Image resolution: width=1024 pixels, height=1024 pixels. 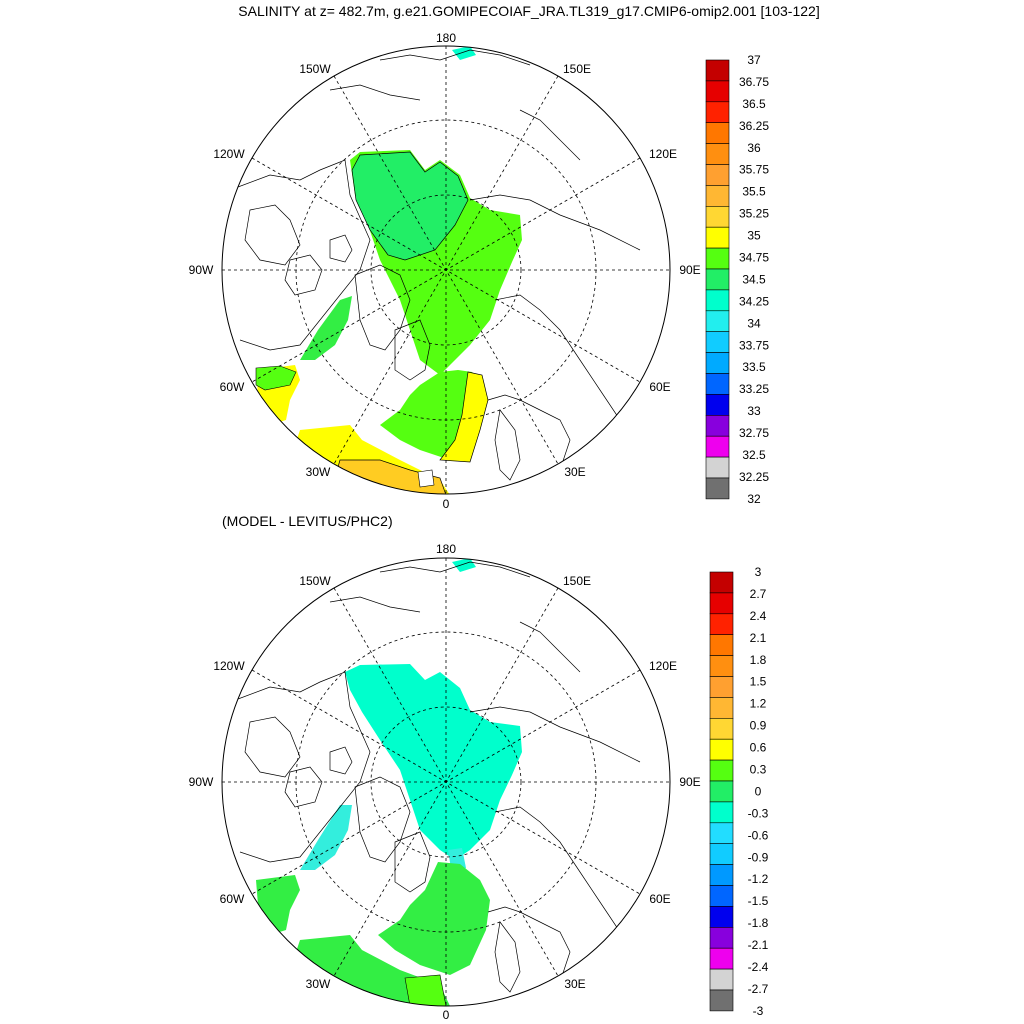 What do you see at coordinates (758, 791) in the screenshot?
I see `colorbar-label: 0` at bounding box center [758, 791].